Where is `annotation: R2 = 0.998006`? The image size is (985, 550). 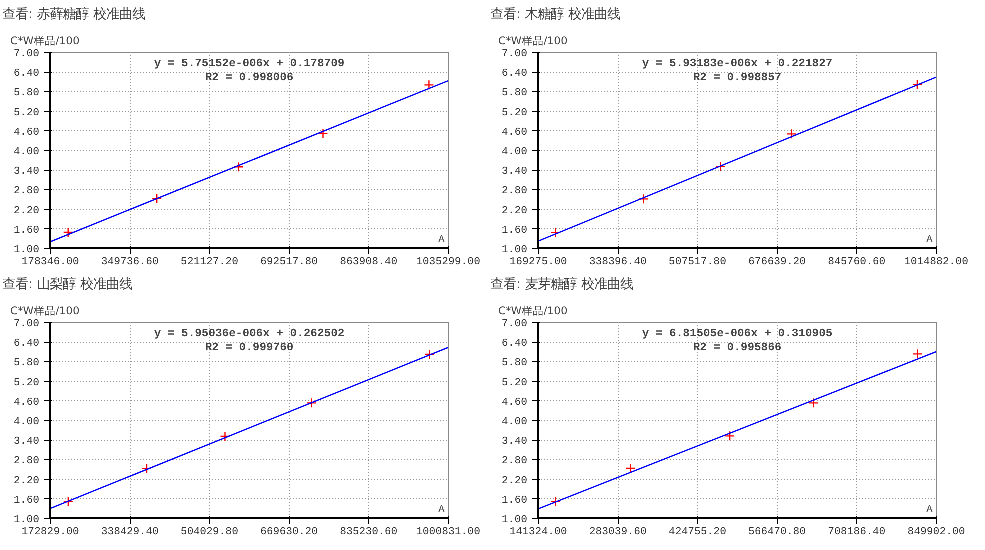
annotation: R2 = 0.998006 is located at coordinates (249, 78).